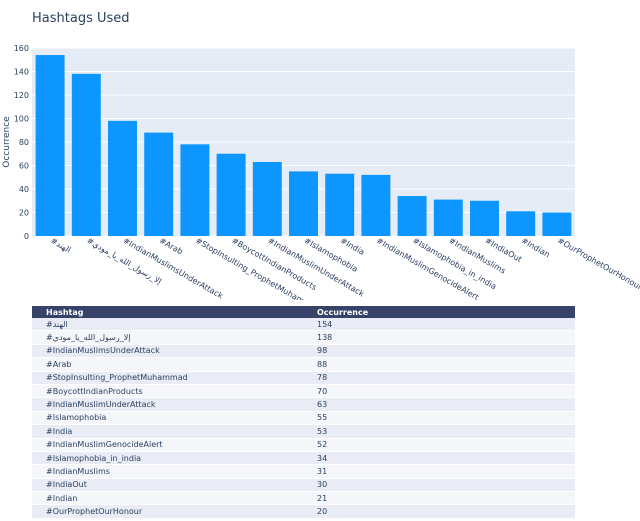 This screenshot has height=521, width=640. Describe the element at coordinates (536, 247) in the screenshot. I see `x-tick-label: #Indian` at that location.